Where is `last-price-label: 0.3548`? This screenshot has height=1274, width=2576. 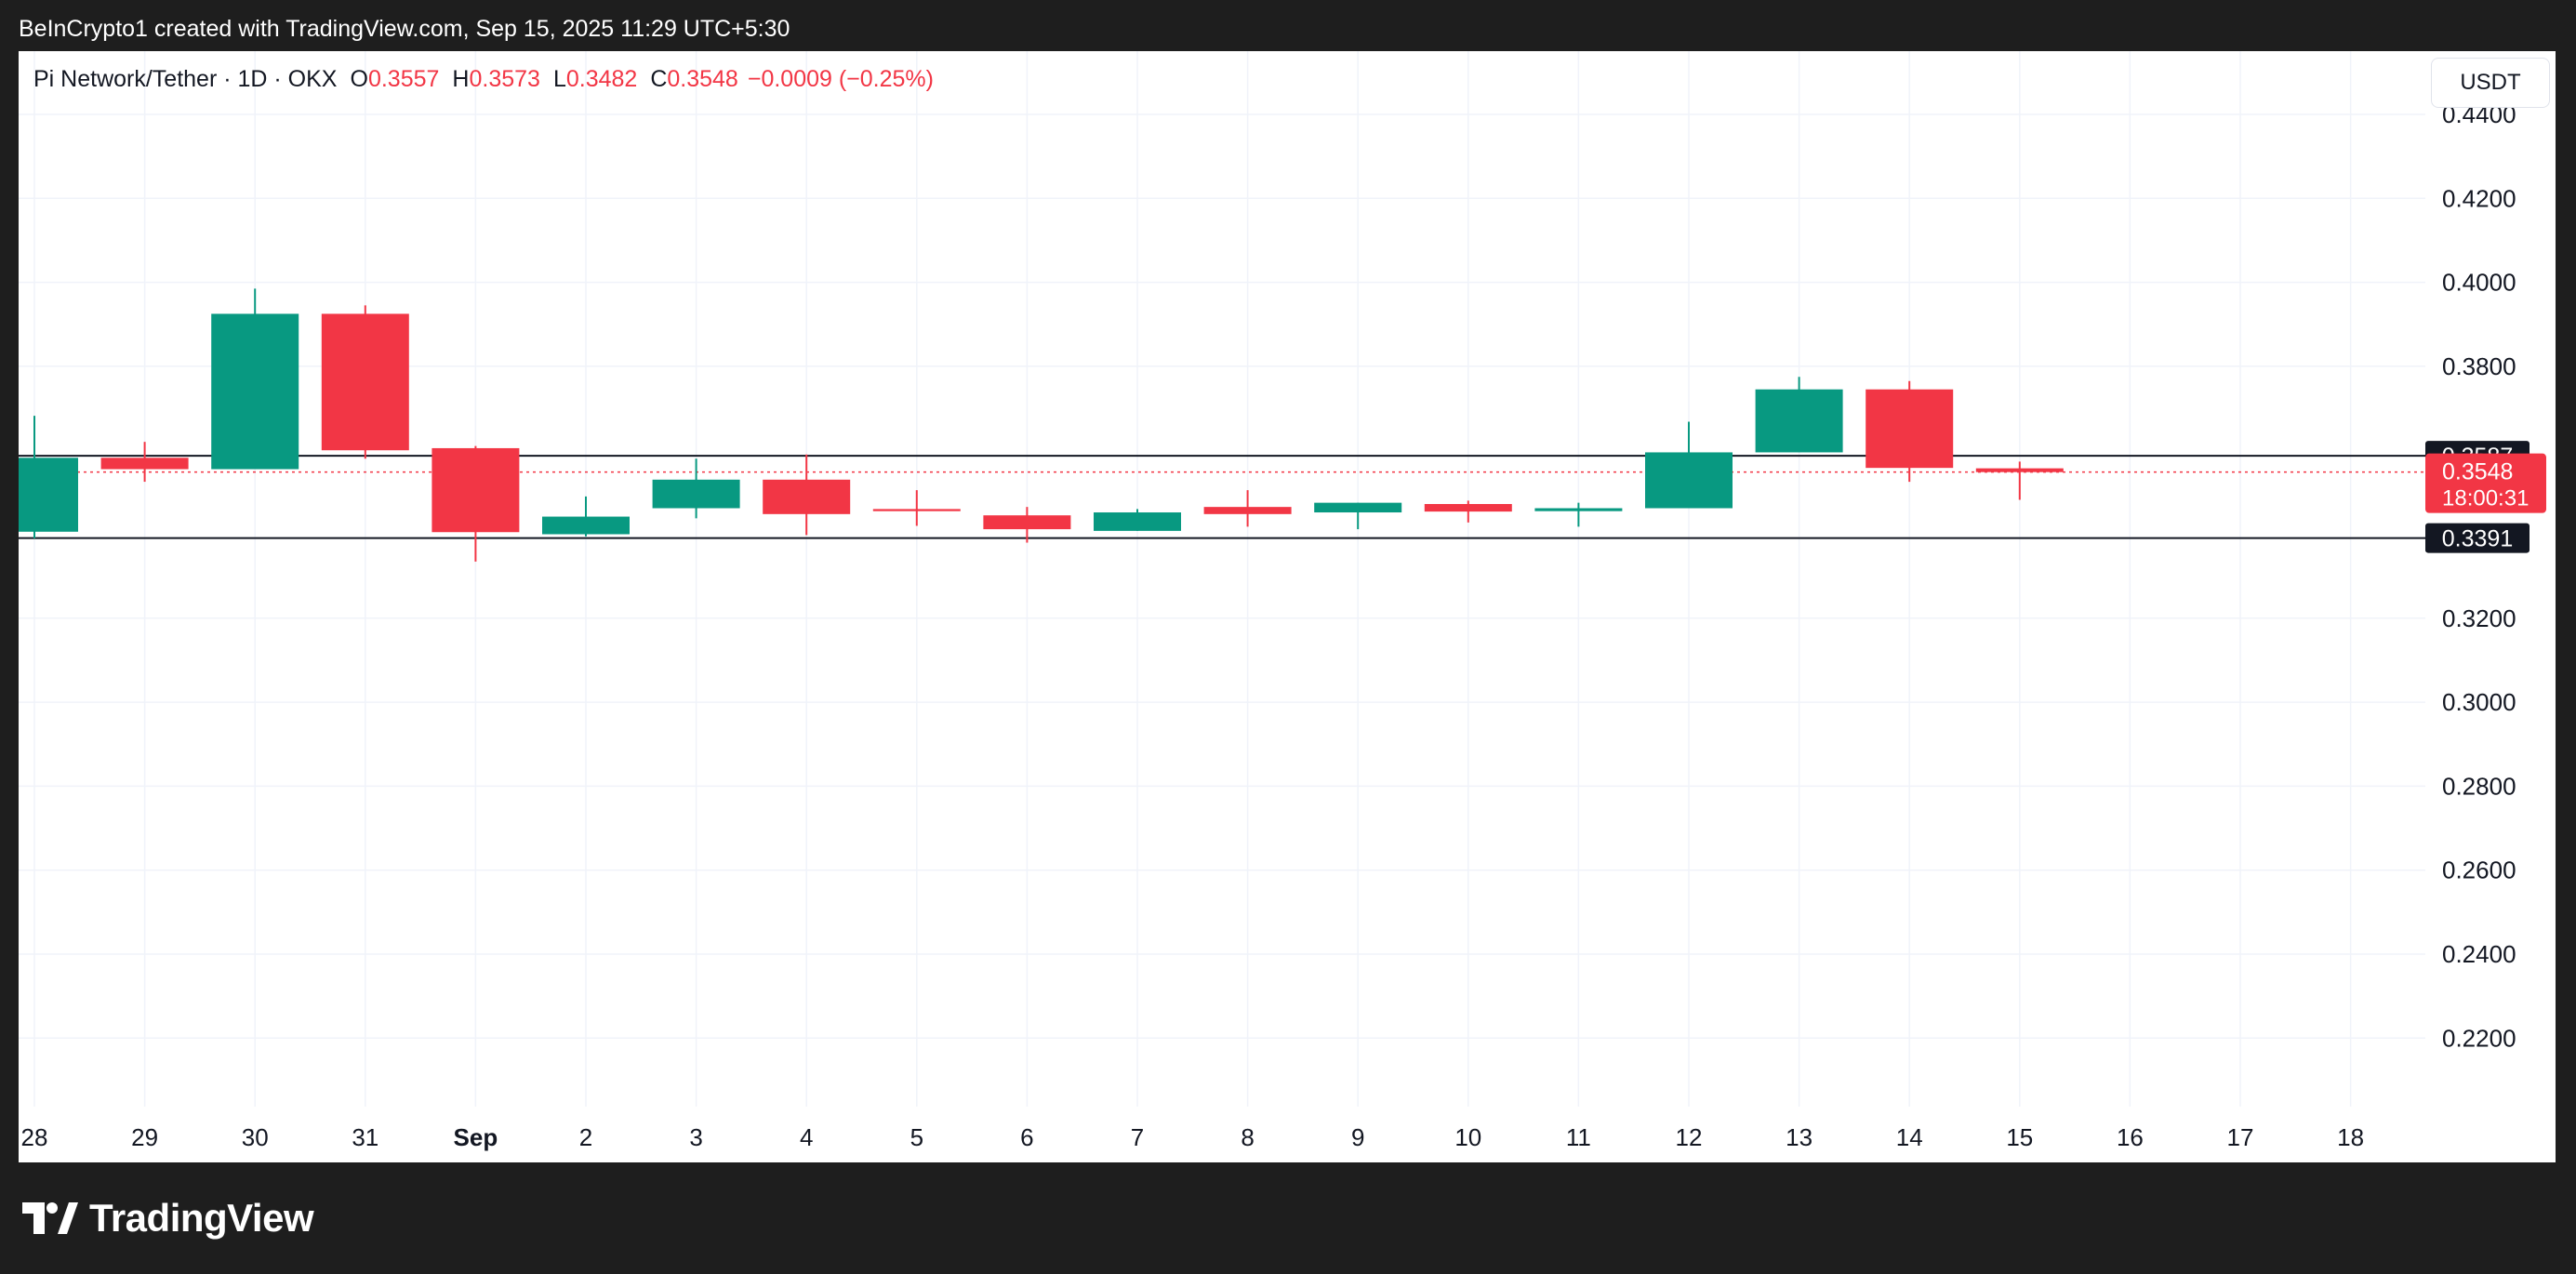 last-price-label: 0.3548 is located at coordinates (2477, 472).